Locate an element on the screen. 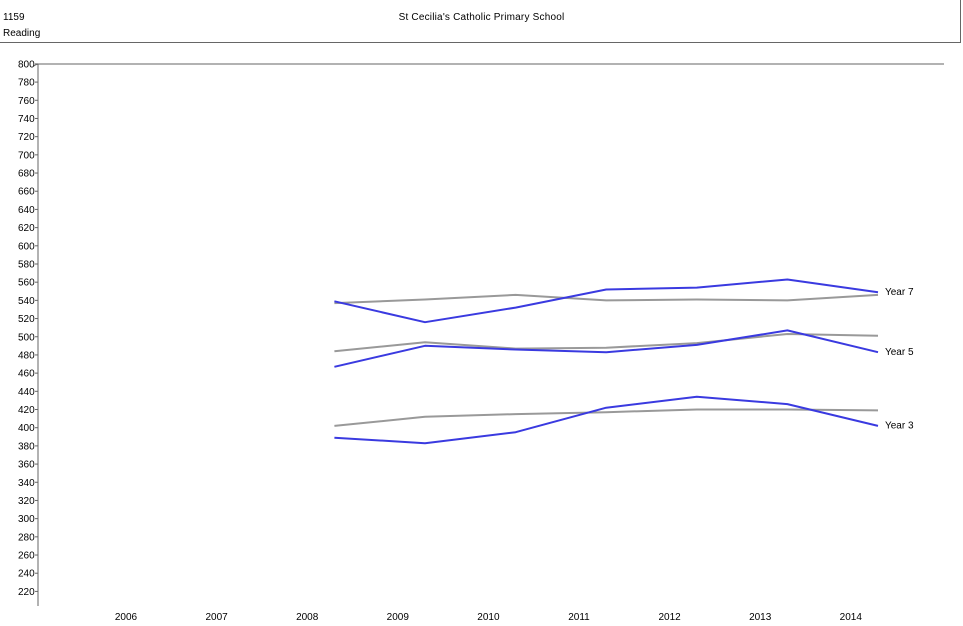 Image resolution: width=963 pixels, height=626 pixels. y-tick-label: 380 is located at coordinates (26, 446).